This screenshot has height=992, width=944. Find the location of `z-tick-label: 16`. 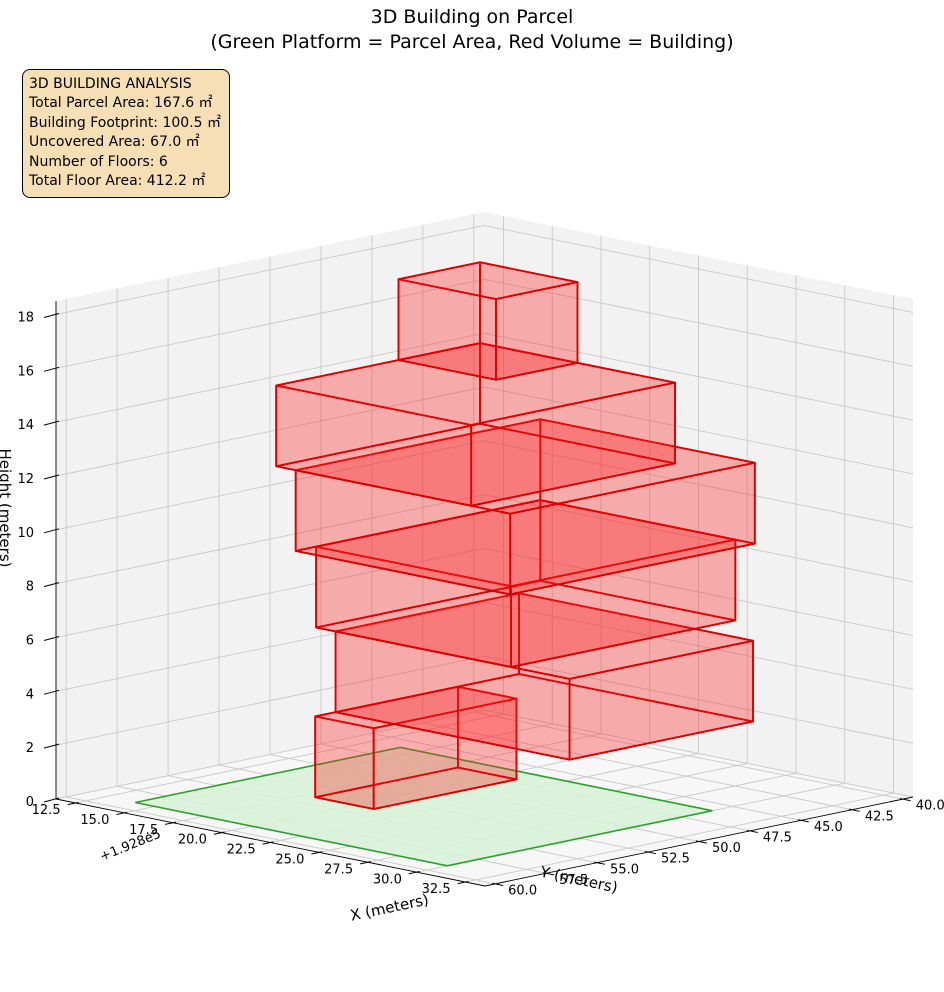

z-tick-label: 16 is located at coordinates (25, 371).